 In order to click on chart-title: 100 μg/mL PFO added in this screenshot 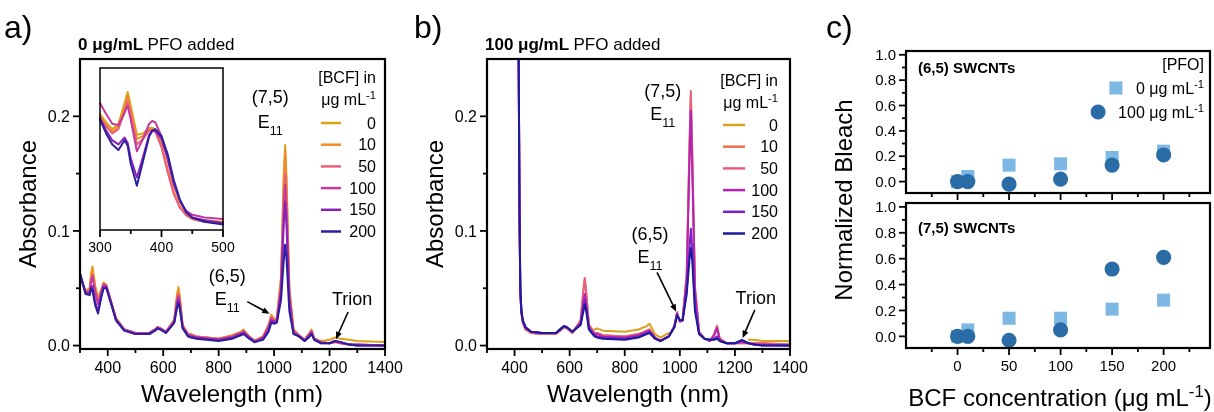, I will do `click(573, 44)`.